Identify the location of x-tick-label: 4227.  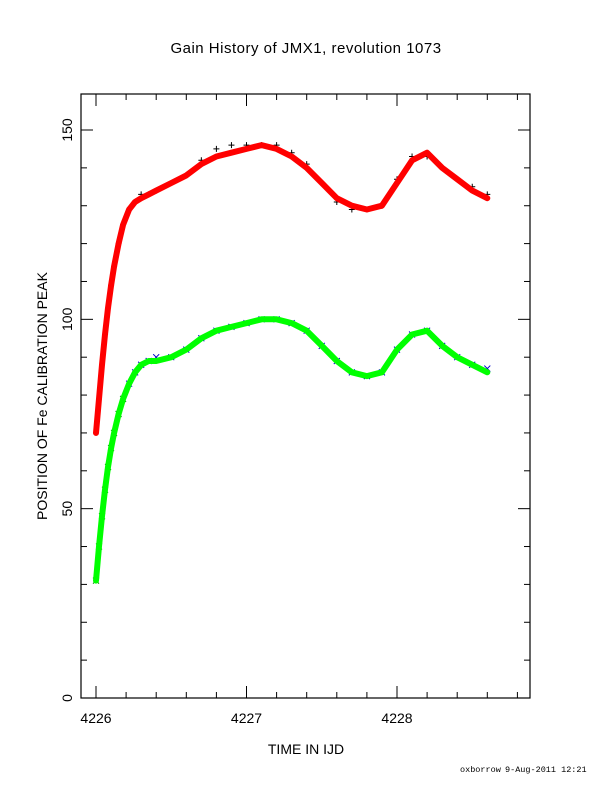
(246, 718).